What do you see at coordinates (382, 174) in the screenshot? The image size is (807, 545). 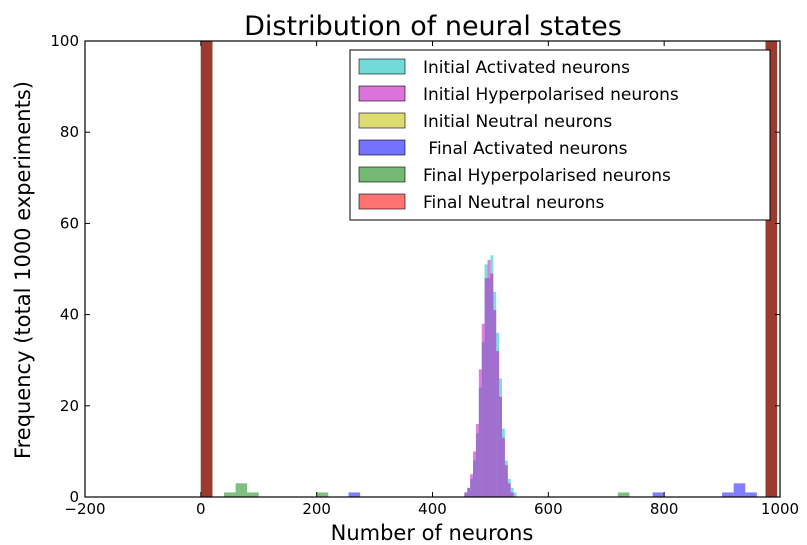 I see `legend-swatch-final-hyperpolarised` at bounding box center [382, 174].